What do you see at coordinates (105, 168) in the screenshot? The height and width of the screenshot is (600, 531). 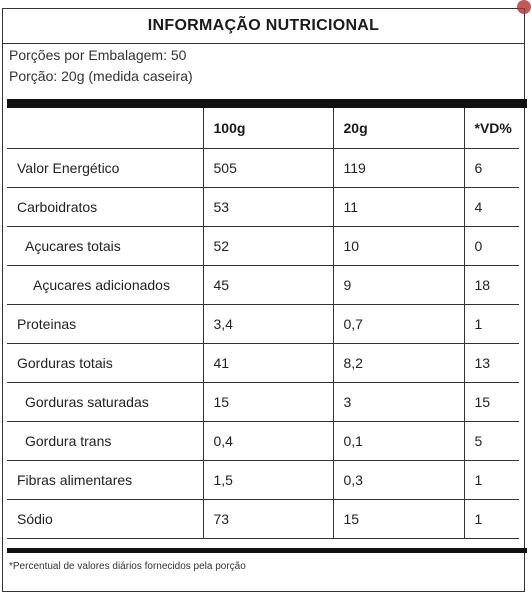 I see `nutrient-name: Valor Energético` at bounding box center [105, 168].